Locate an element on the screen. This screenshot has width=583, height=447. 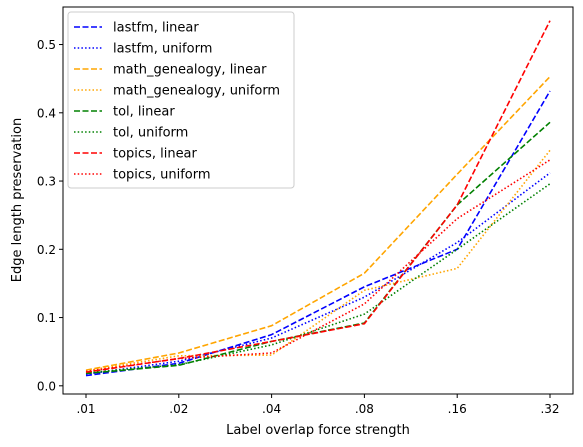
x-tick-label: .16 is located at coordinates (457, 409).